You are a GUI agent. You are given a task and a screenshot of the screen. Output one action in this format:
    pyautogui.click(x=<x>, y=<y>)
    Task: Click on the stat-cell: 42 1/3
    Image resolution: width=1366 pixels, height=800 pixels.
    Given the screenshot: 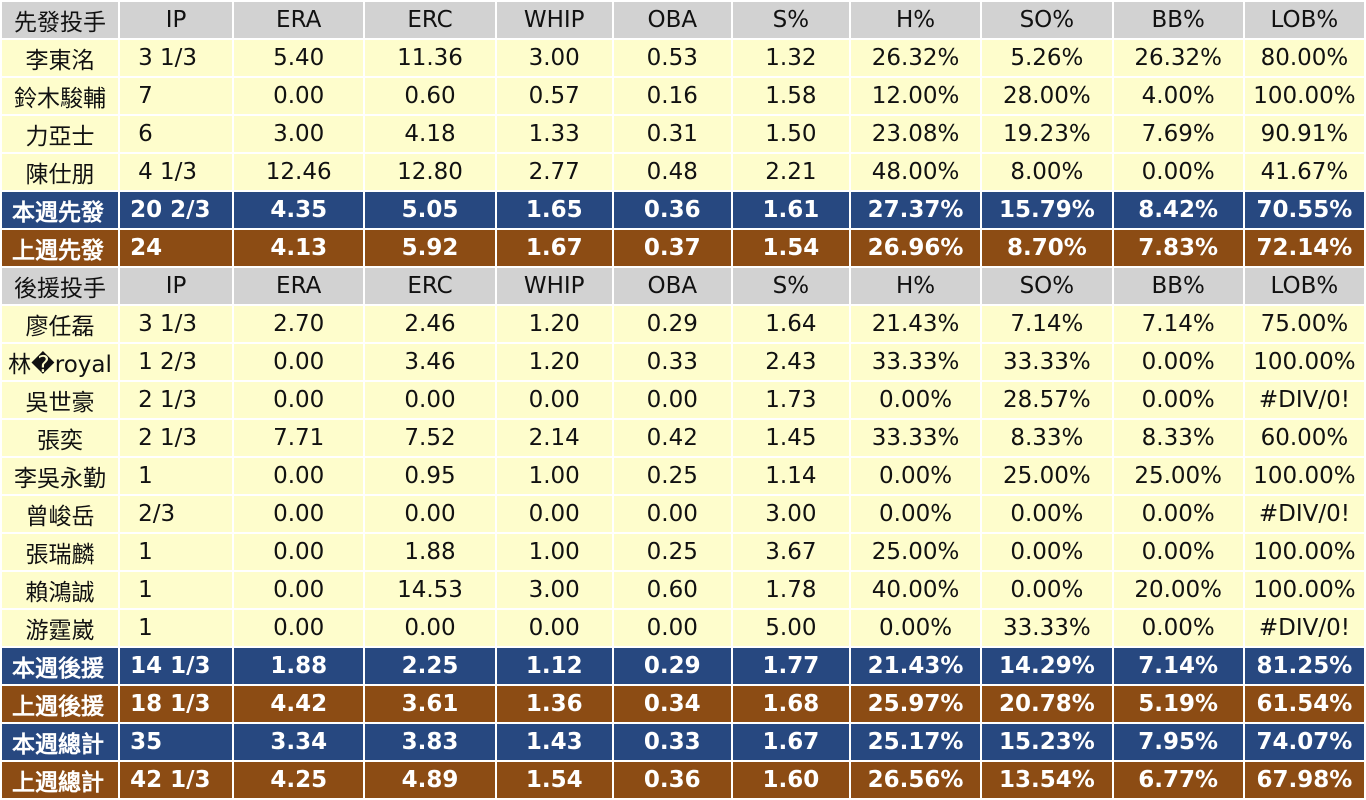 What is the action you would take?
    pyautogui.click(x=176, y=780)
    